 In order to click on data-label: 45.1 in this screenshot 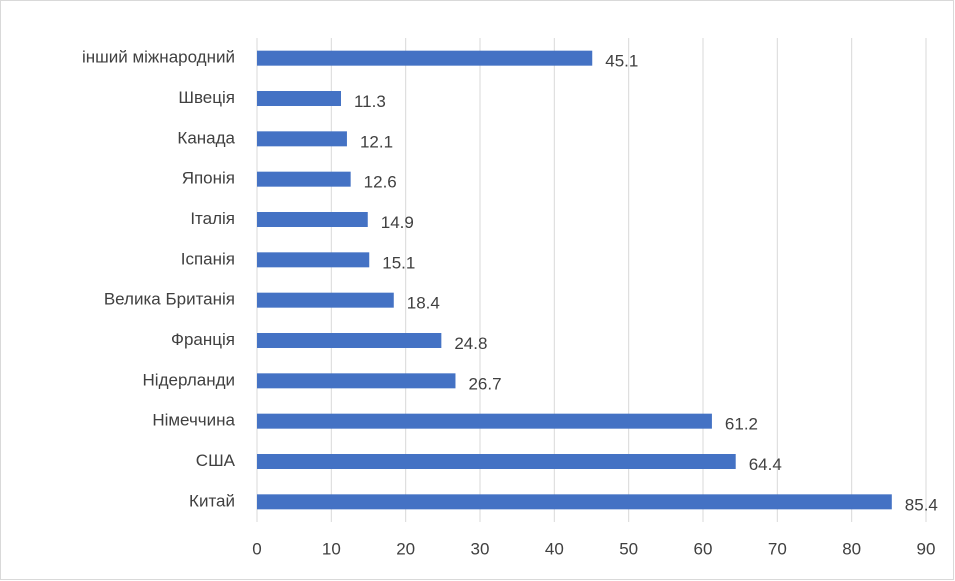, I will do `click(621, 61)`.